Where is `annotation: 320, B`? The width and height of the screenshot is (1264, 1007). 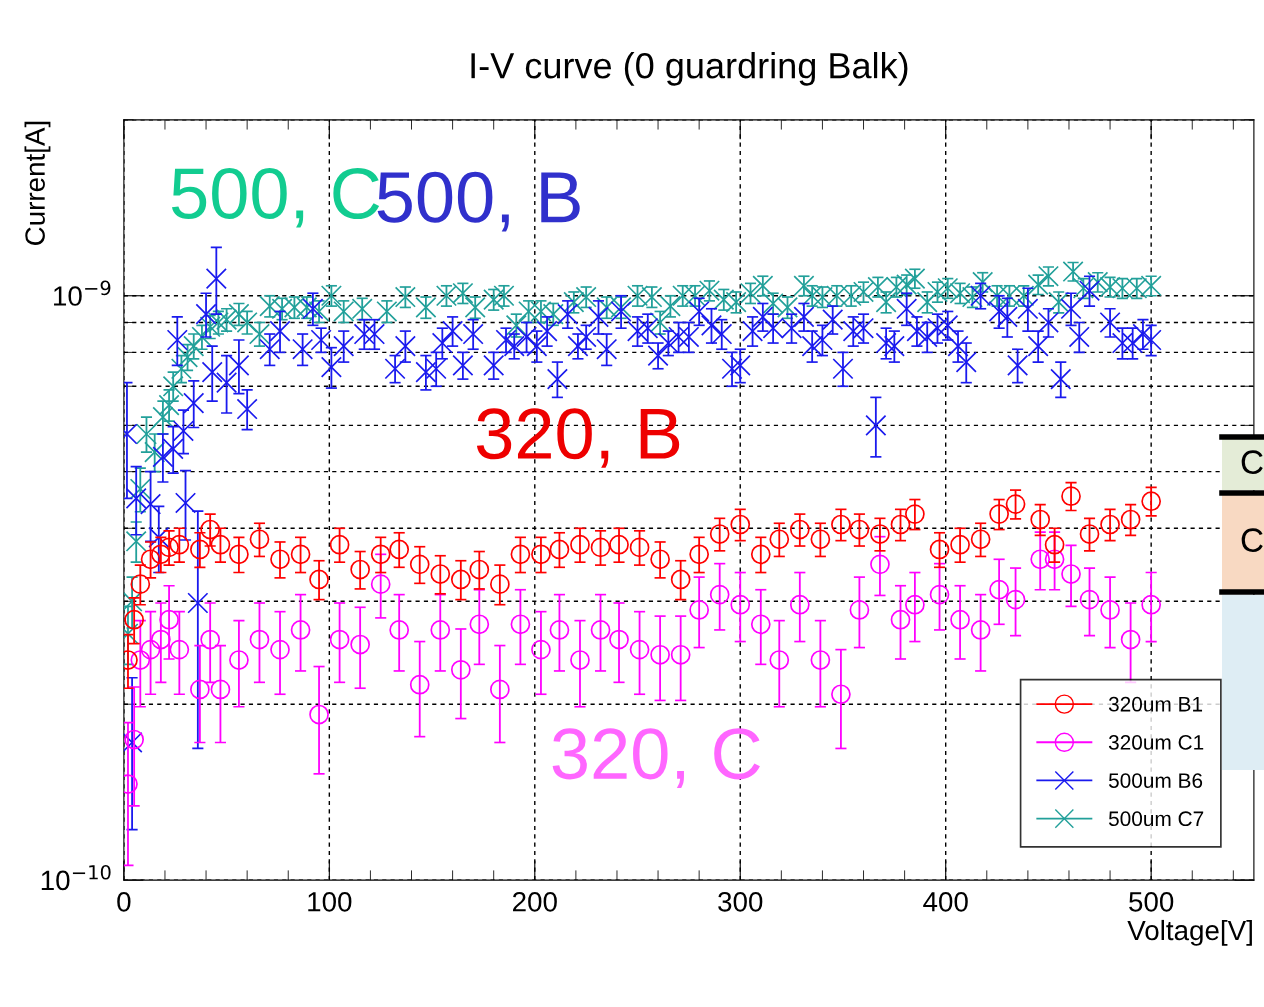 annotation: 320, B is located at coordinates (578, 438).